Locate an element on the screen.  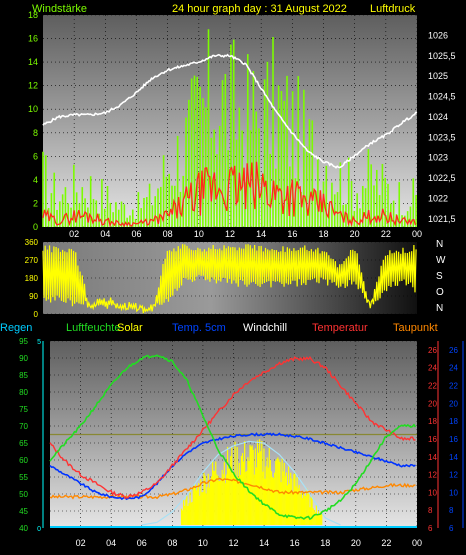
humidity-tick-label: 60 is located at coordinates (23, 460).